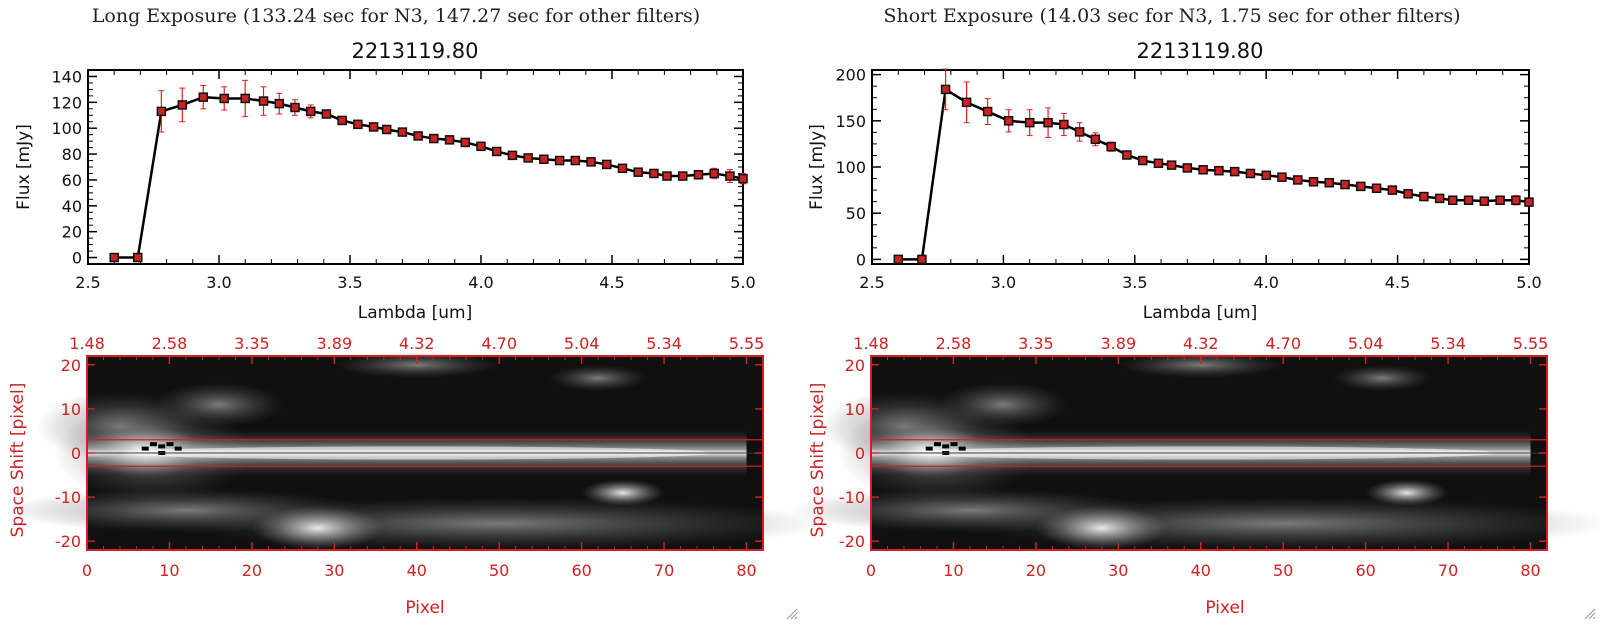 This screenshot has height=630, width=1600. I want to click on y-tick-label: 200, so click(850, 75).